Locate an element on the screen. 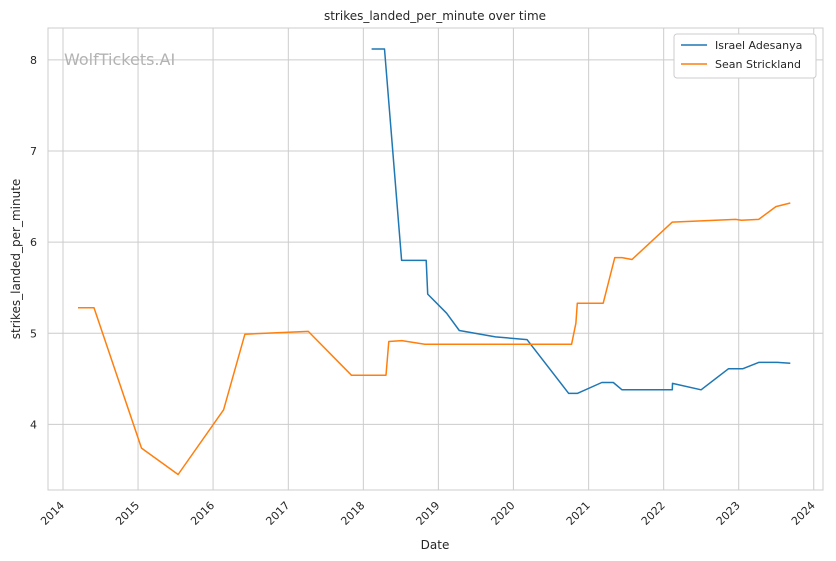 Image resolution: width=836 pixels, height=561 pixels. x-tick-label: 2018 is located at coordinates (352, 513).